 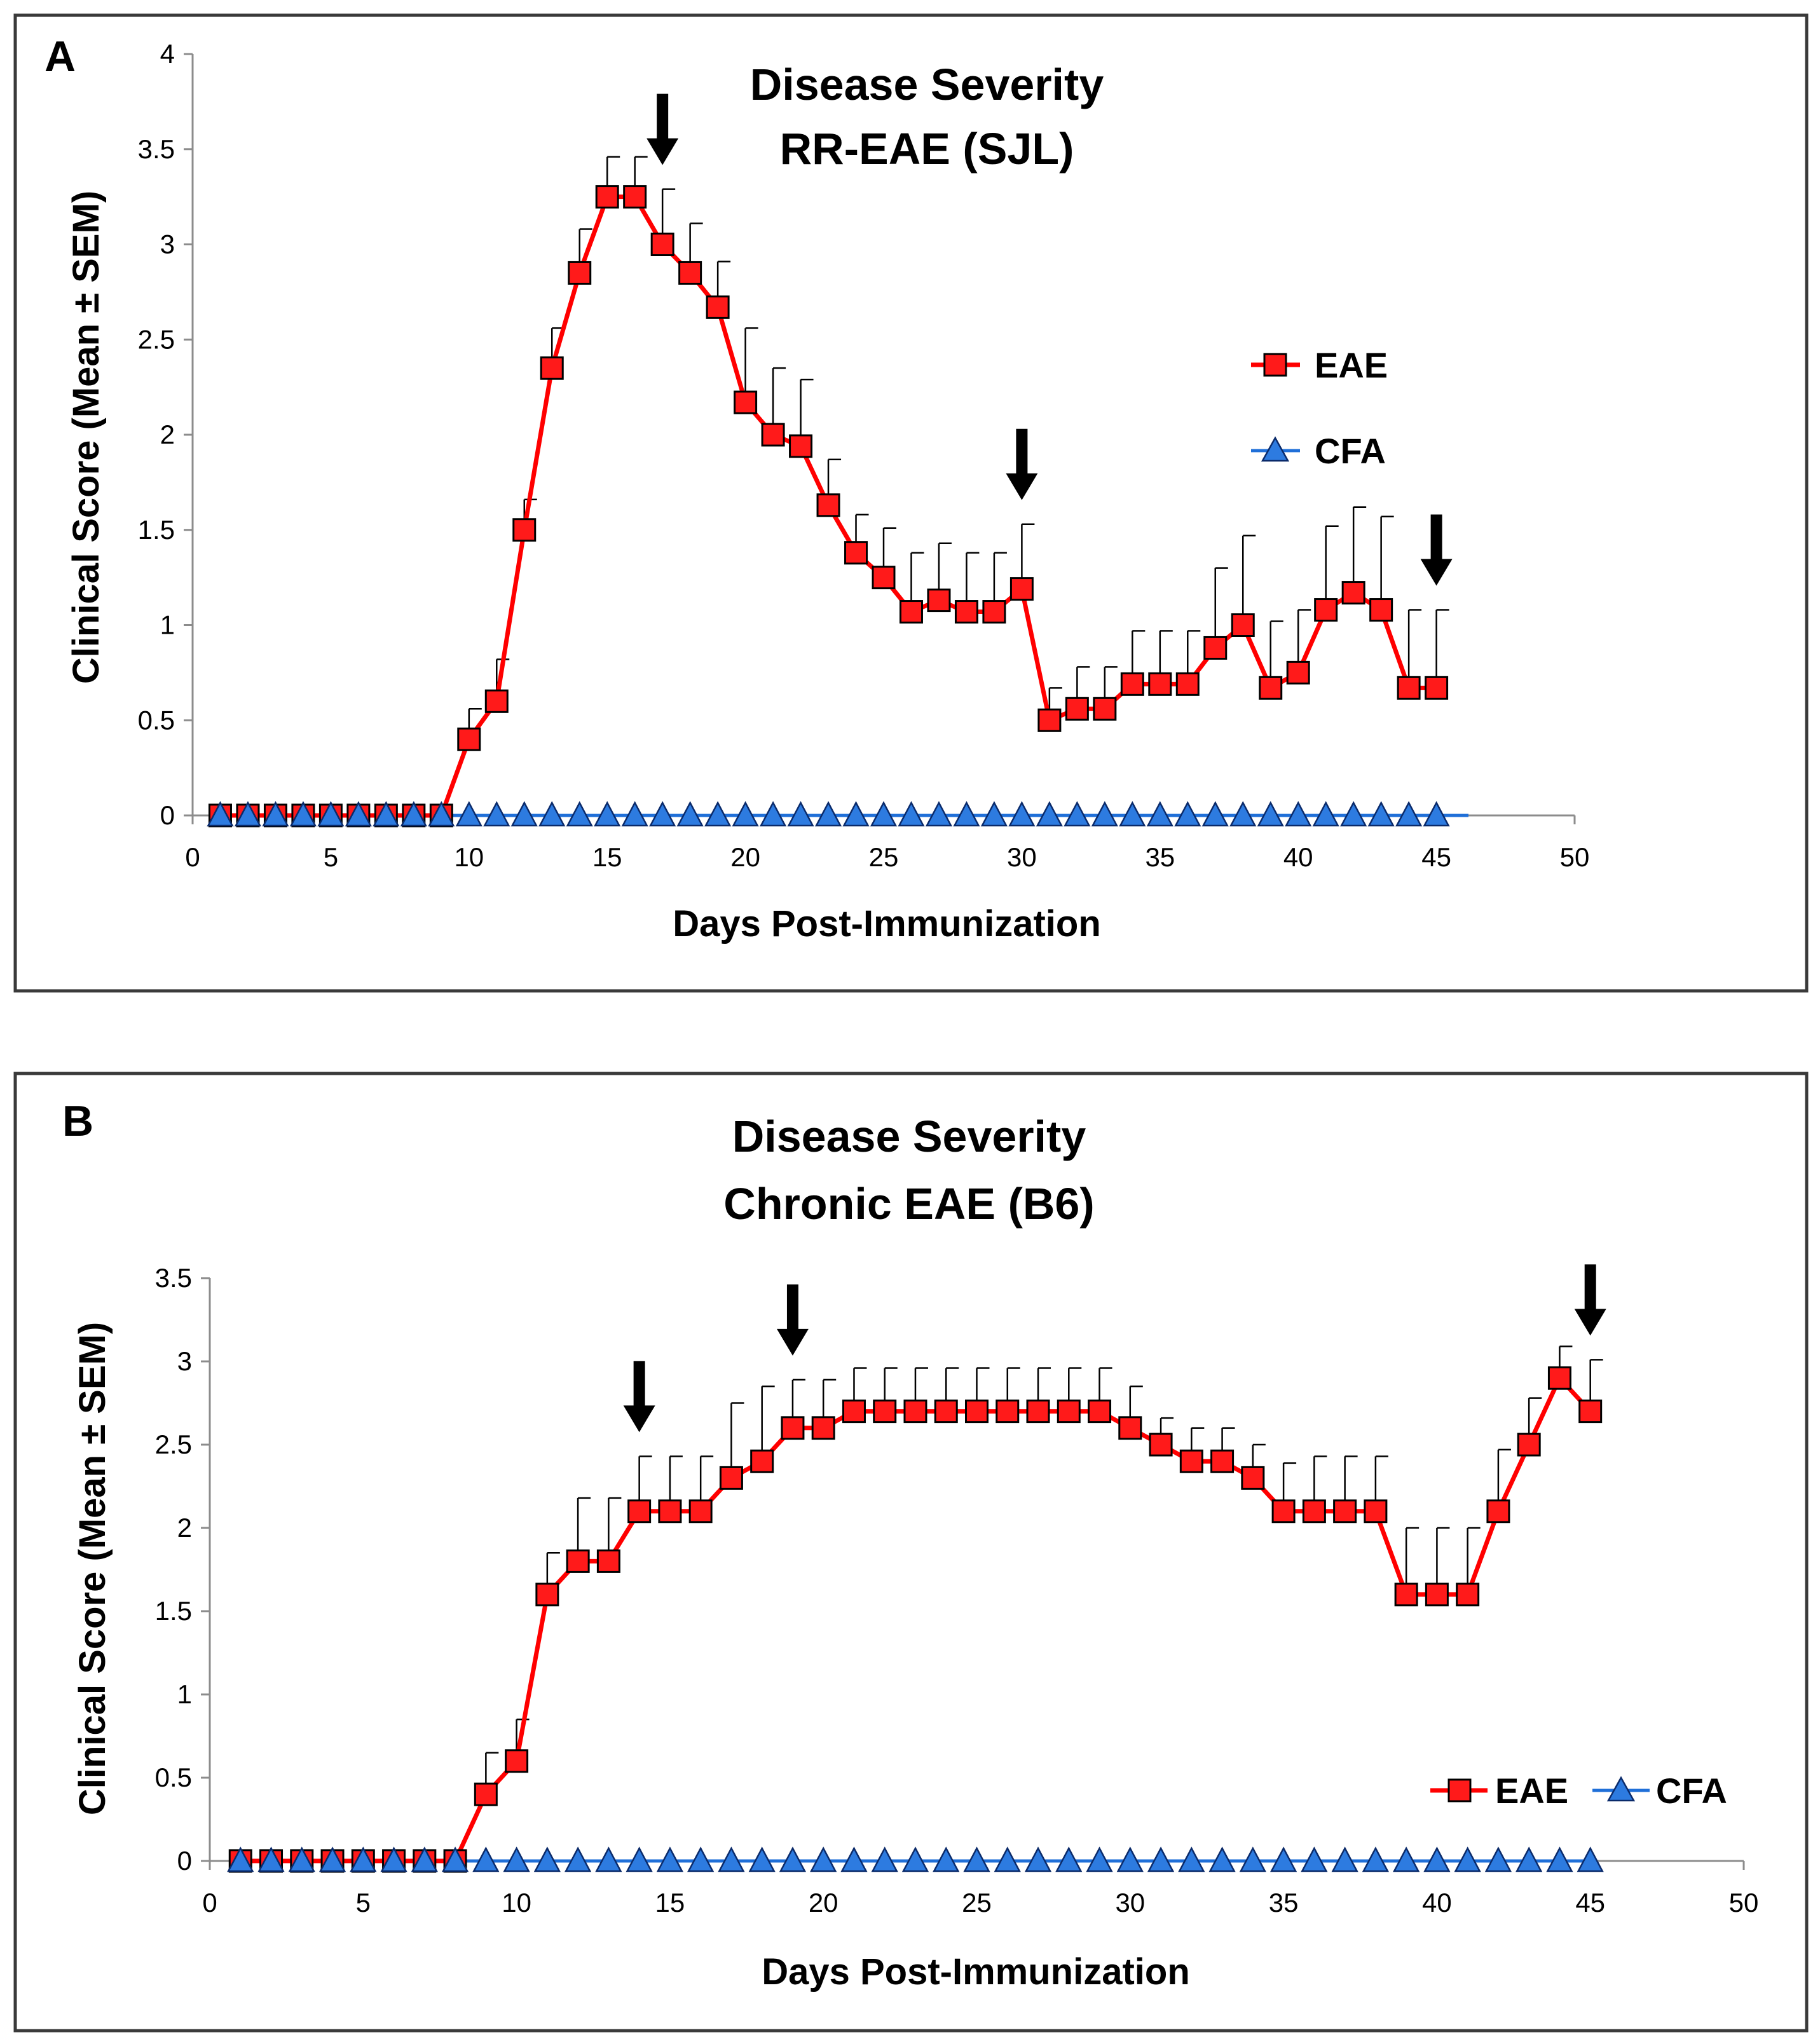 I want to click on panel-a-y-tick-label: 1.5, so click(x=156, y=530).